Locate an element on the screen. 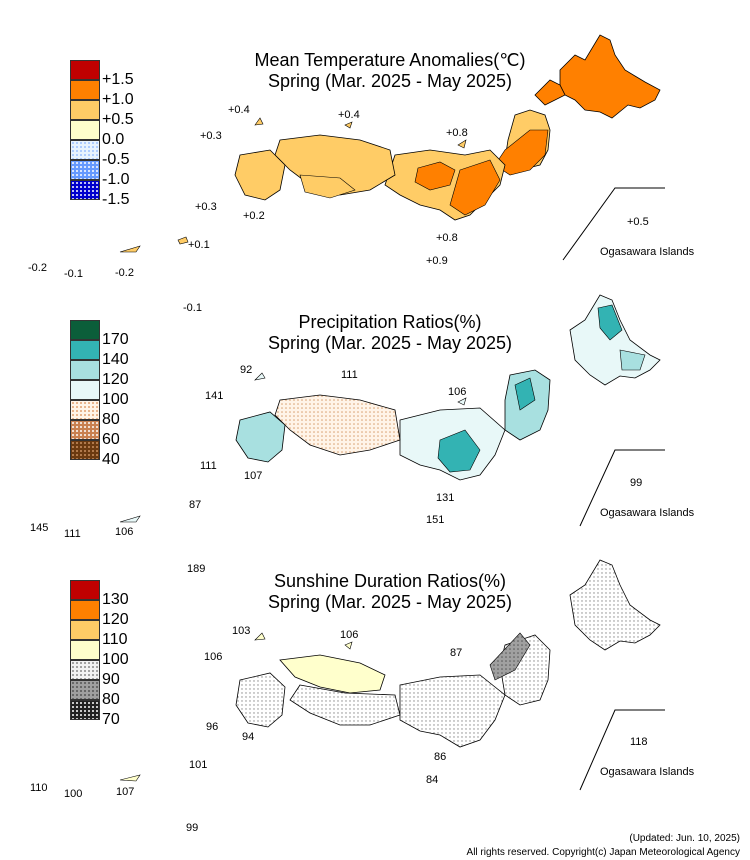 Image resolution: width=750 pixels, height=860 pixels. legend-item: 60 is located at coordinates (125, 434).